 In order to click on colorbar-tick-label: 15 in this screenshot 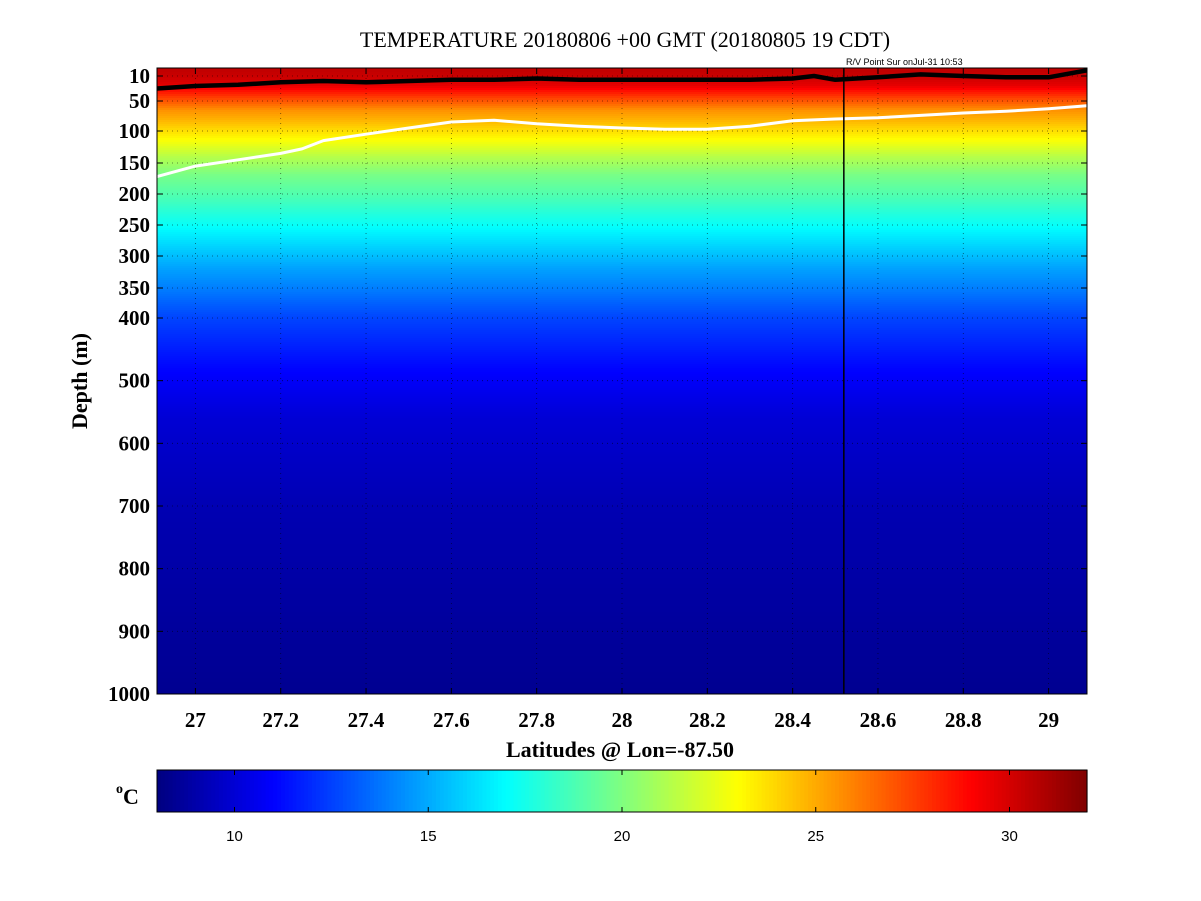, I will do `click(428, 836)`.